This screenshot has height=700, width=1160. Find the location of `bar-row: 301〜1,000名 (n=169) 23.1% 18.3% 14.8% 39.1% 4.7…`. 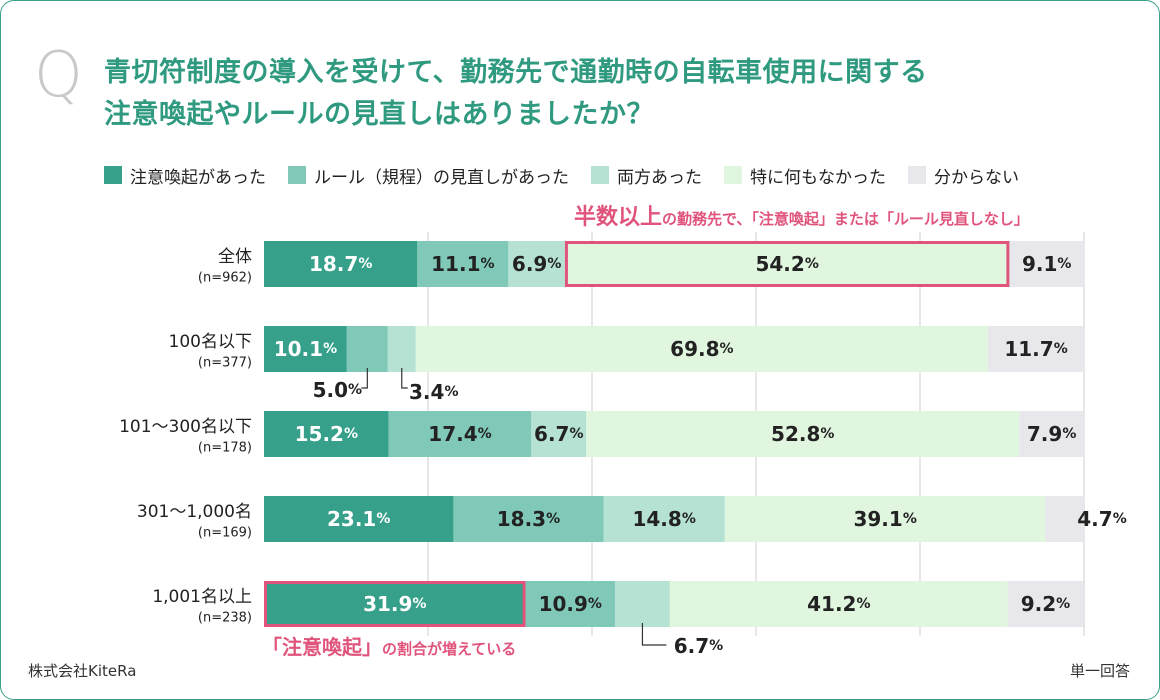

bar-row: 301〜1,000名 (n=169) 23.1% 18.3% 14.8% 39.1% 4.7… is located at coordinates (632, 519).